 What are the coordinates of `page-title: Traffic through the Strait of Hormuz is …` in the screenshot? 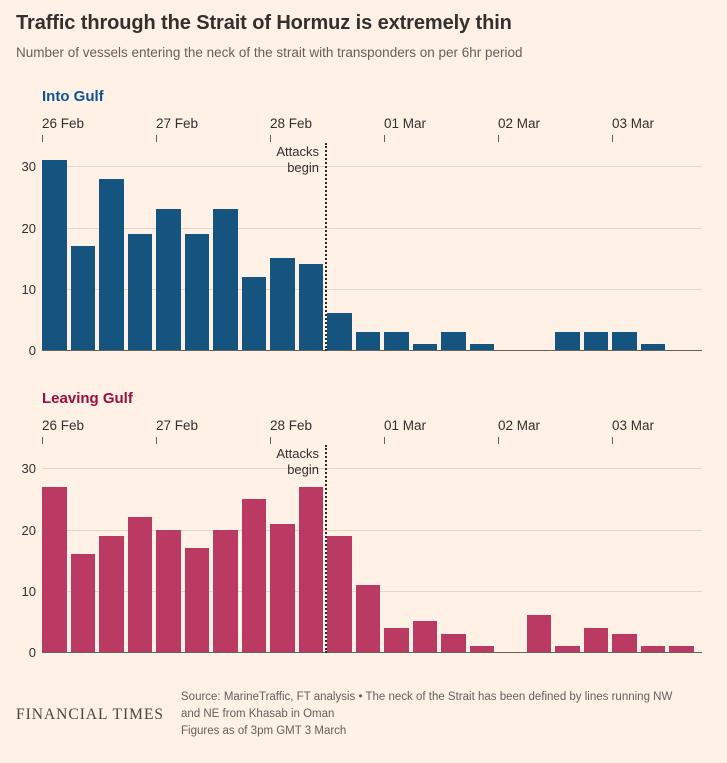 It's located at (264, 23).